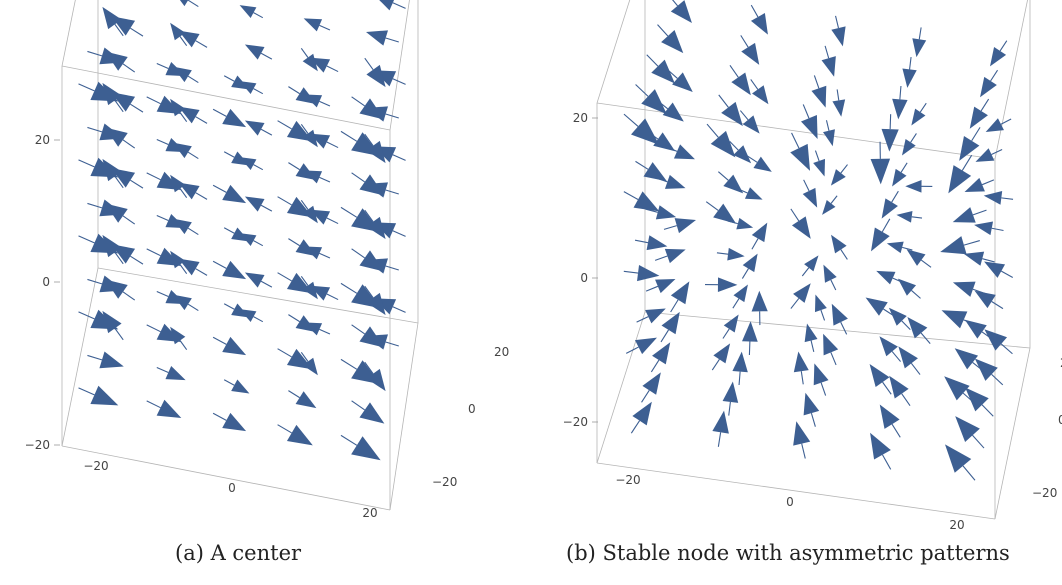 The height and width of the screenshot is (585, 1062). Describe the element at coordinates (501, 352) in the screenshot. I see `y-tick-label: 20` at that location.